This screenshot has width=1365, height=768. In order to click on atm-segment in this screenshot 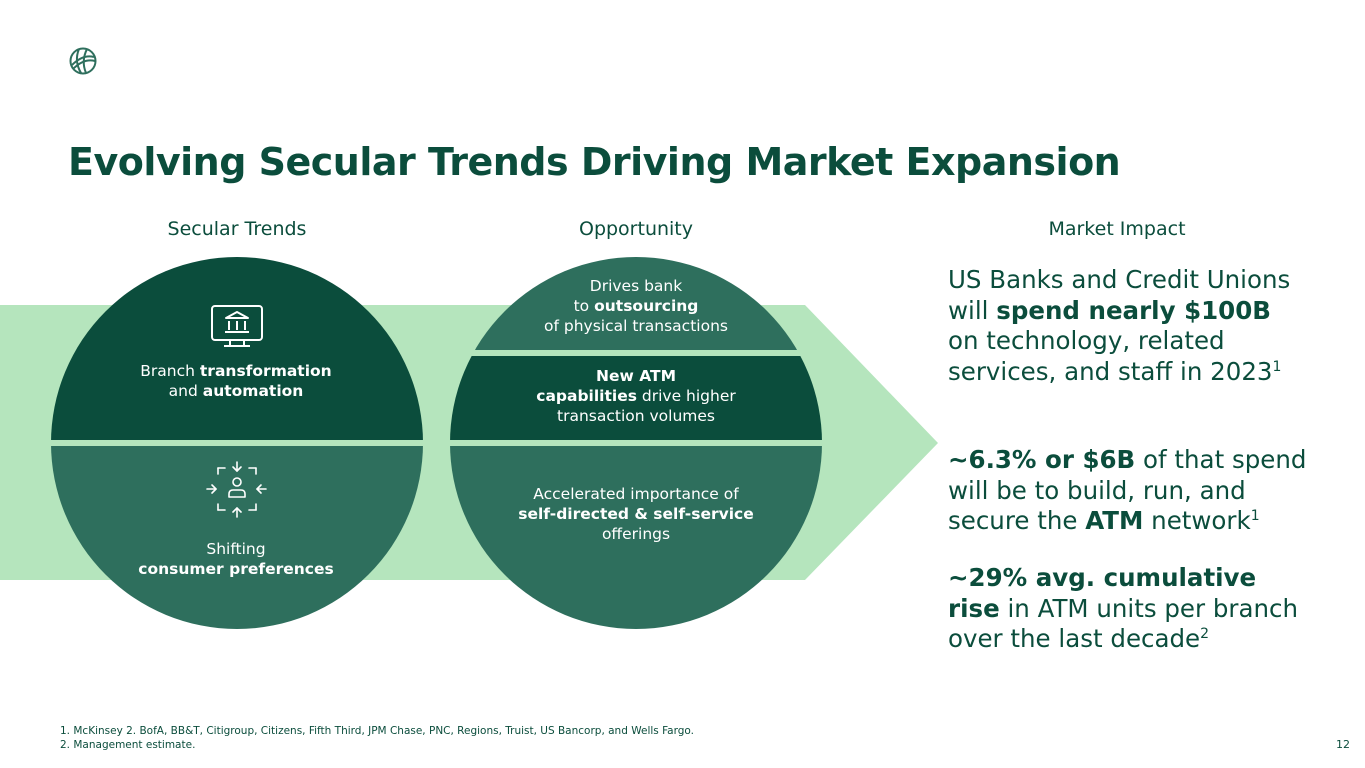, I will do `click(636, 398)`.